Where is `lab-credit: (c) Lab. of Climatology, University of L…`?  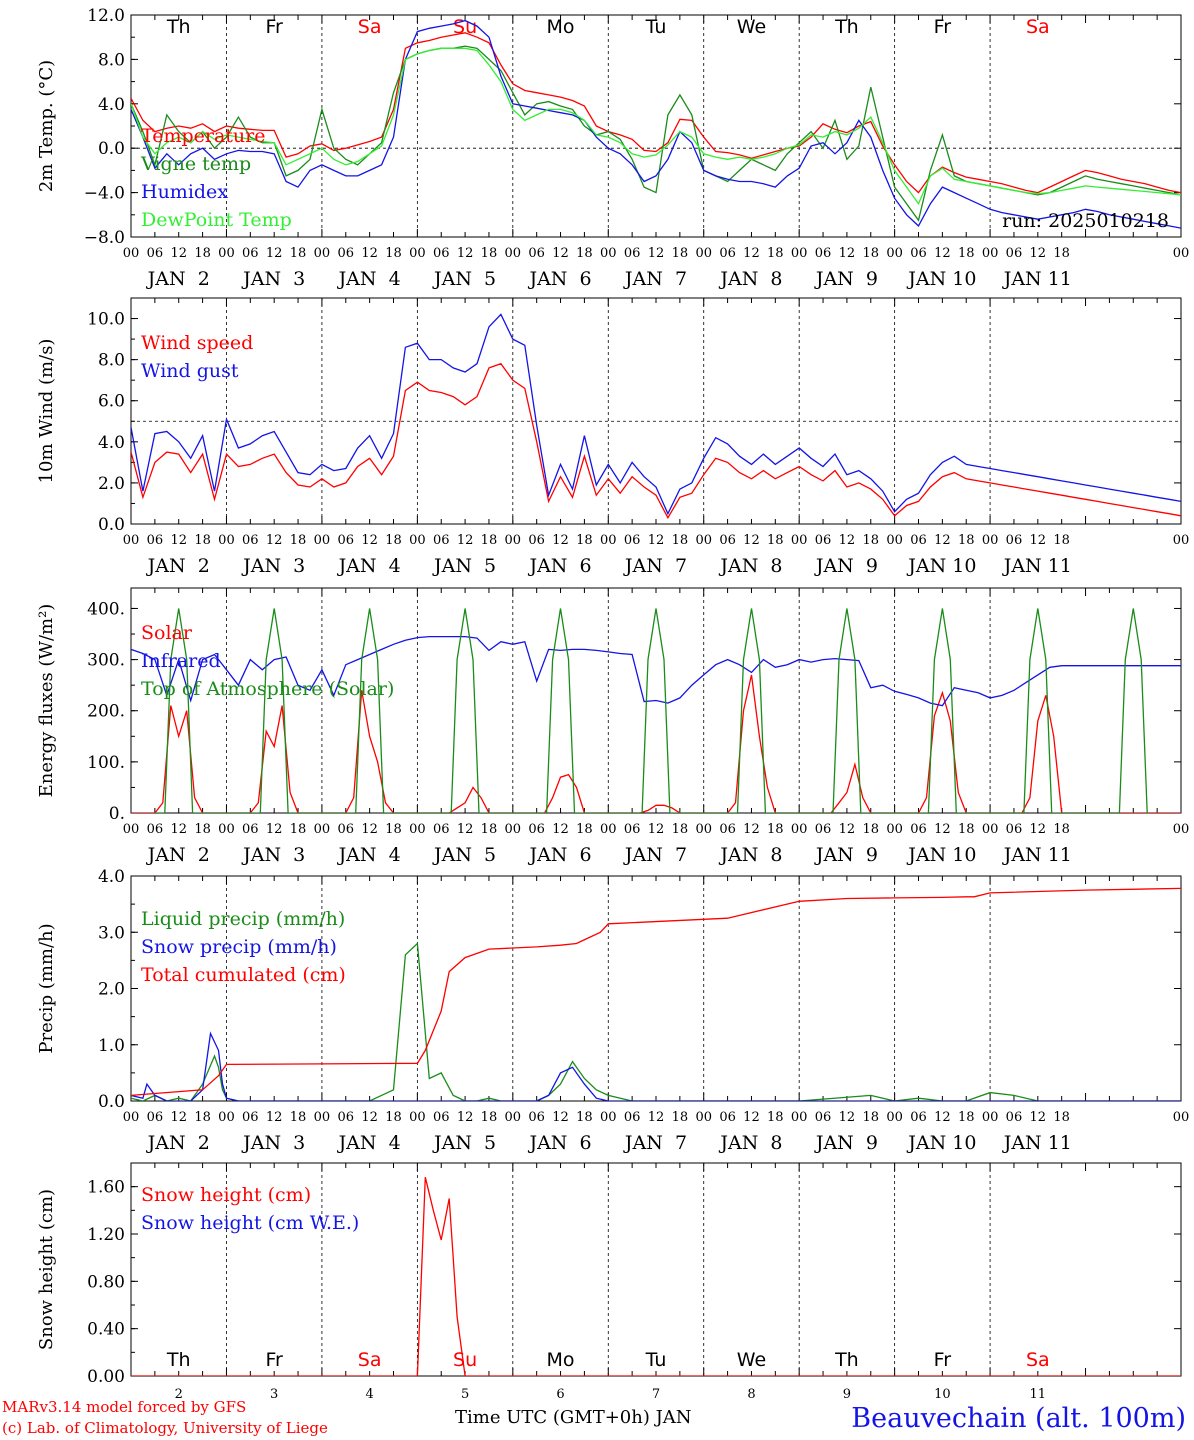
lab-credit: (c) Lab. of Climatology, University of L… is located at coordinates (165, 1428).